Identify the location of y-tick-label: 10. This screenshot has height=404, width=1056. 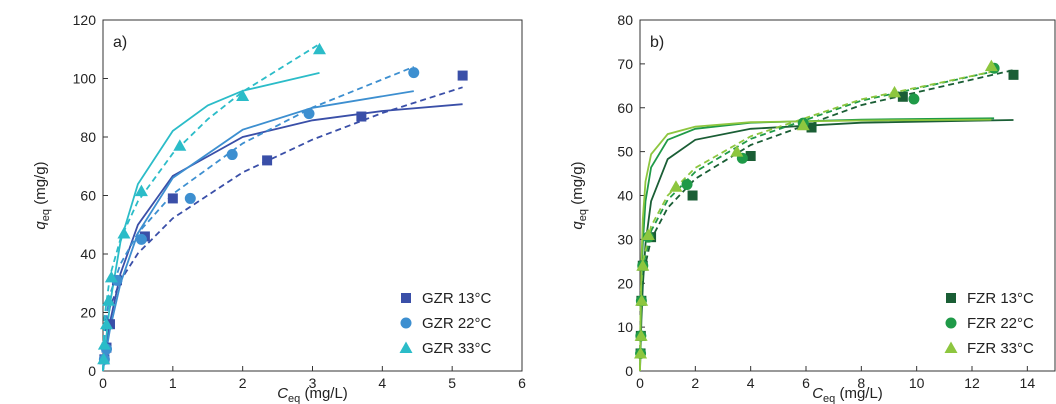
(625, 327).